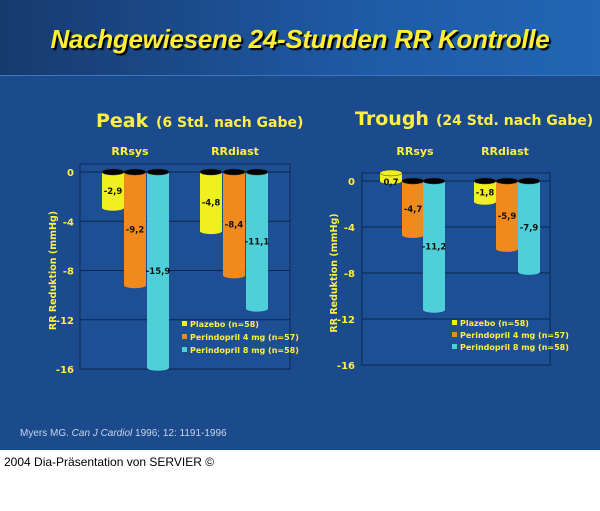 Image resolution: width=600 pixels, height=511 pixels. Describe the element at coordinates (229, 123) in the screenshot. I see `chart-subtitle: (6 Std. nach Gabe)` at that location.